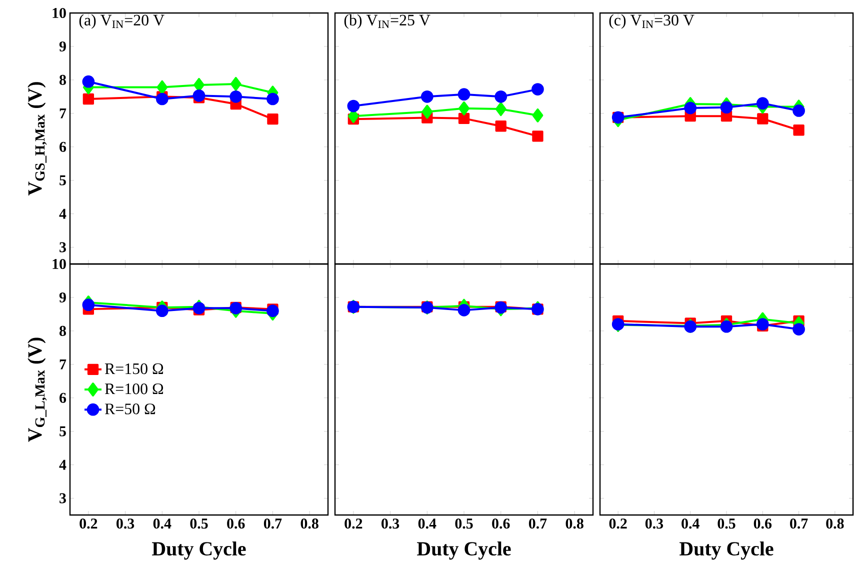 This screenshot has width=854, height=580. I want to click on chart-title: (c) V$_{IN}$=30 V, so click(651, 21).